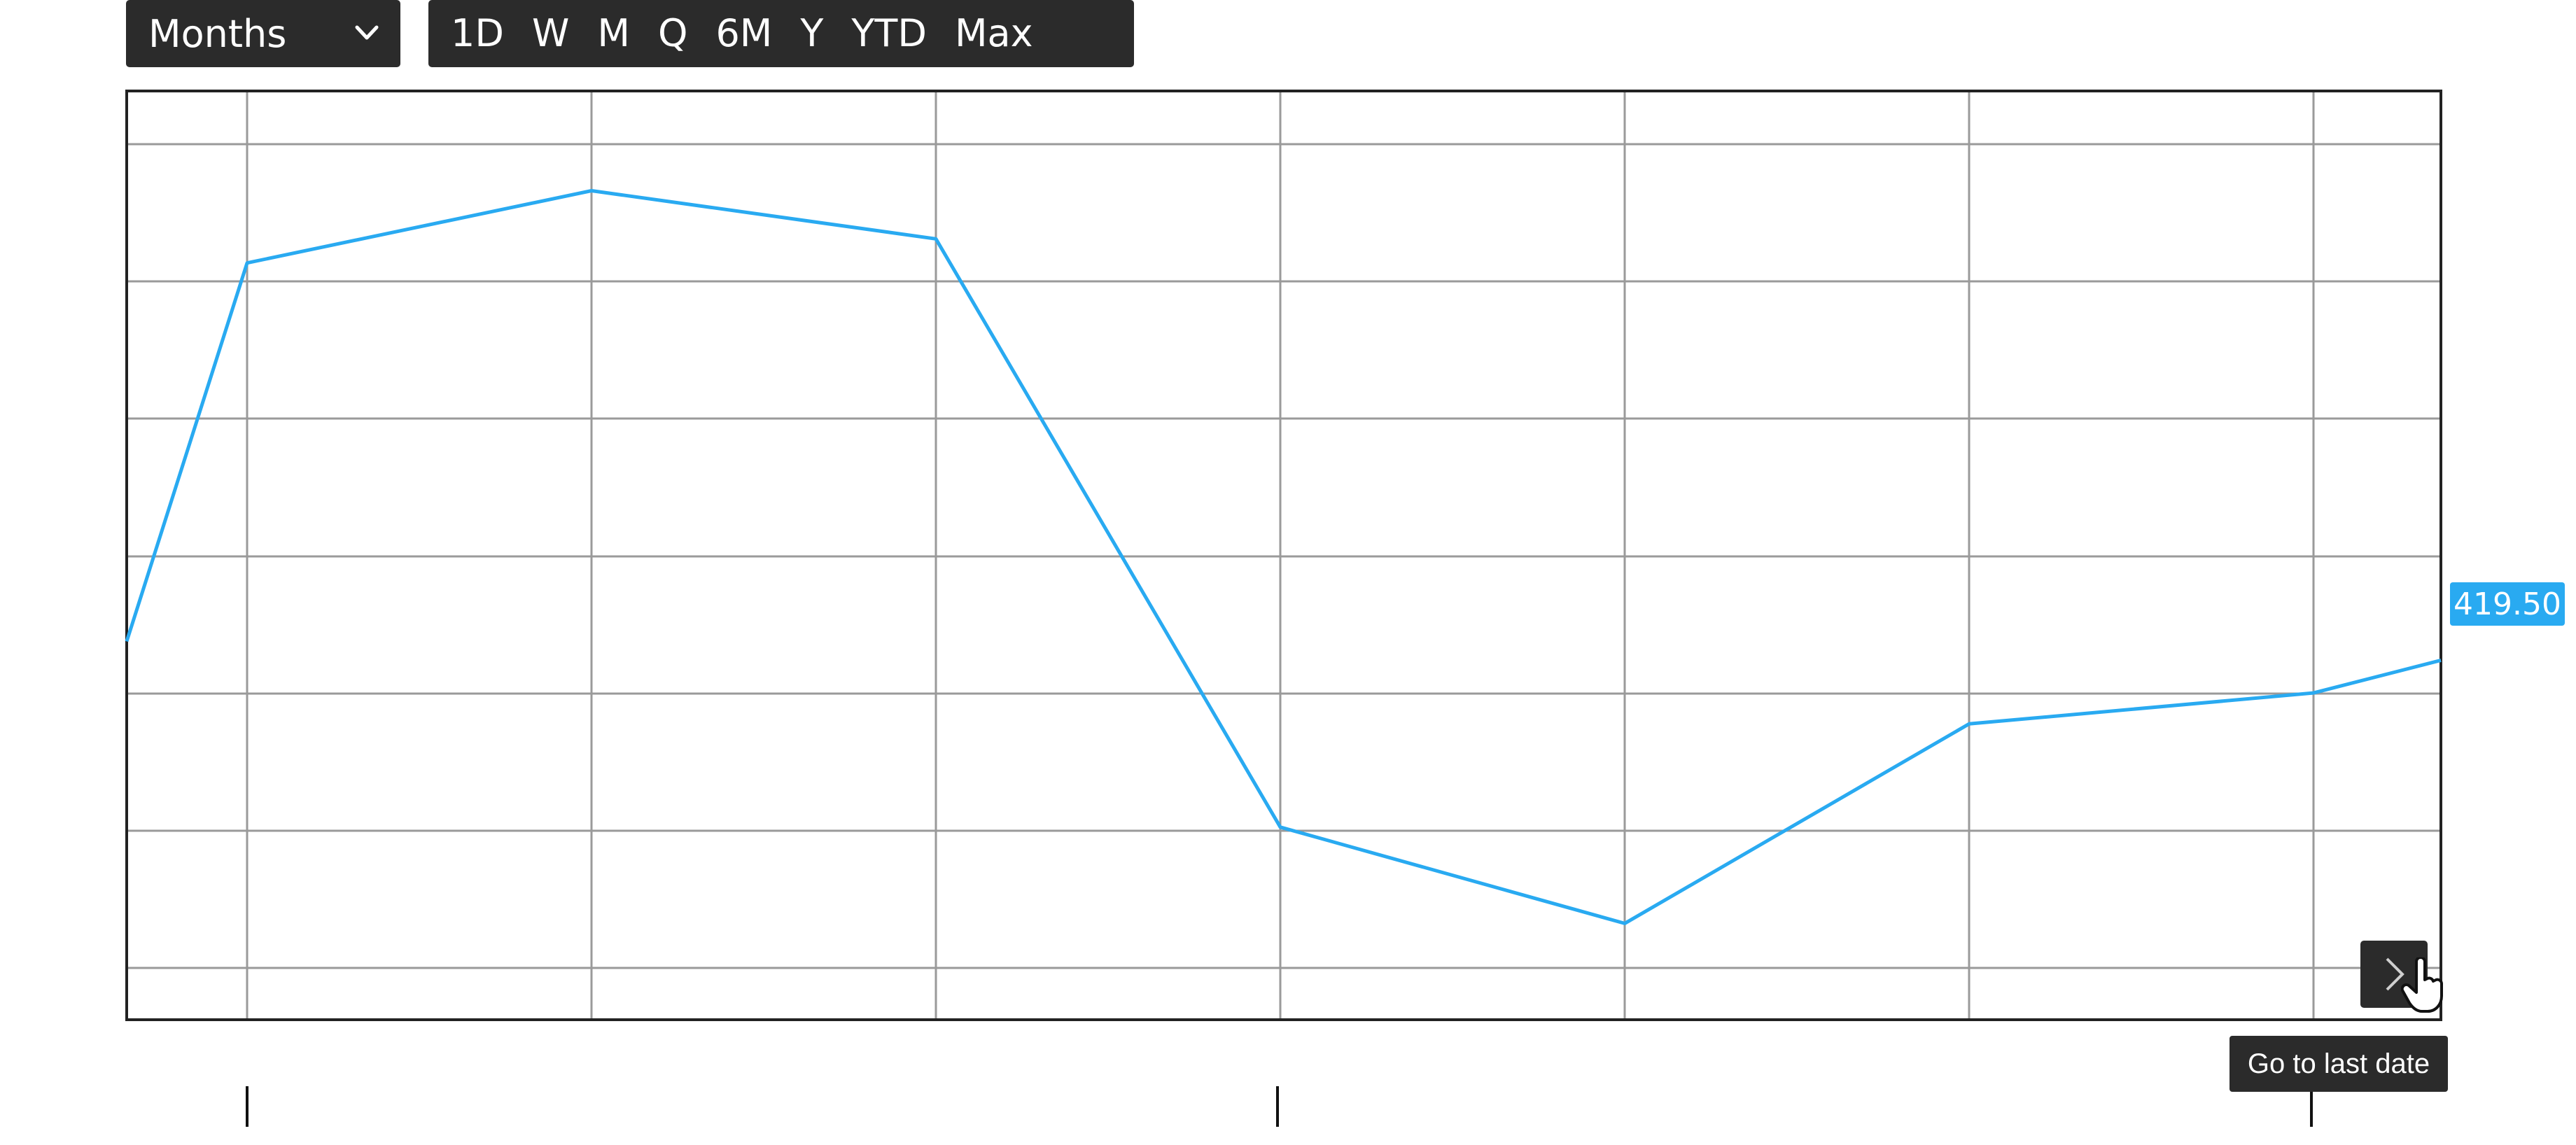 The height and width of the screenshot is (1145, 2576). What do you see at coordinates (672, 33) in the screenshot?
I see `range-quarter-button: Q` at bounding box center [672, 33].